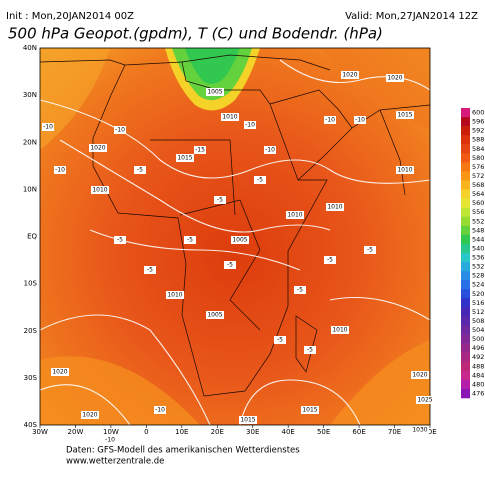 Image resolution: width=485 pixels, height=493 pixels. Describe the element at coordinates (478, 303) in the screenshot. I see `colorbar-label: 516` at that location.